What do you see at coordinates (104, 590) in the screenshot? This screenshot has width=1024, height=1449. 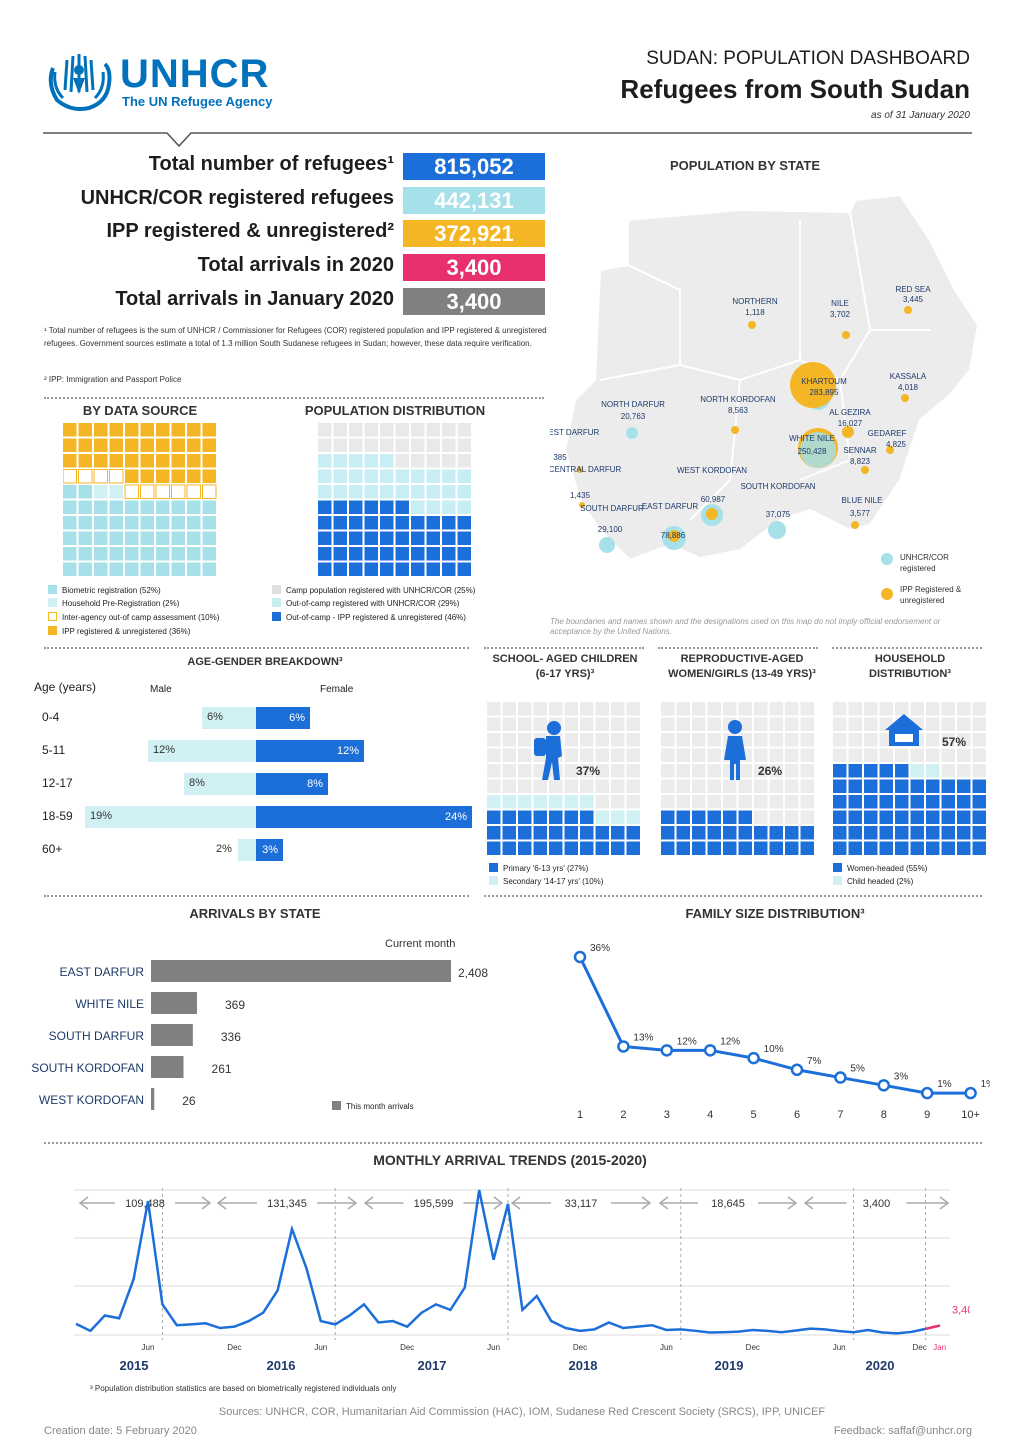 I see `legend-biometric: Biometric registration (52%)` at bounding box center [104, 590].